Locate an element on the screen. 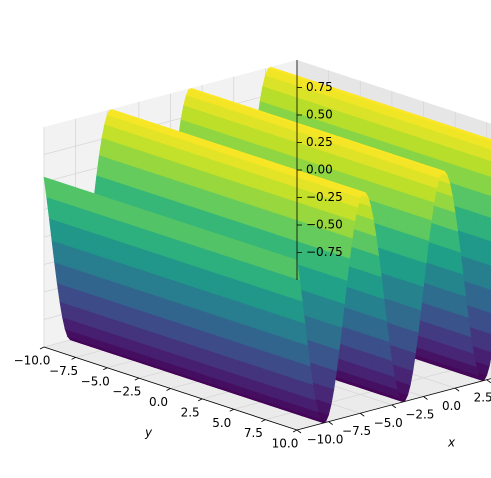  z-tick-label: 0.25 is located at coordinates (319, 142).